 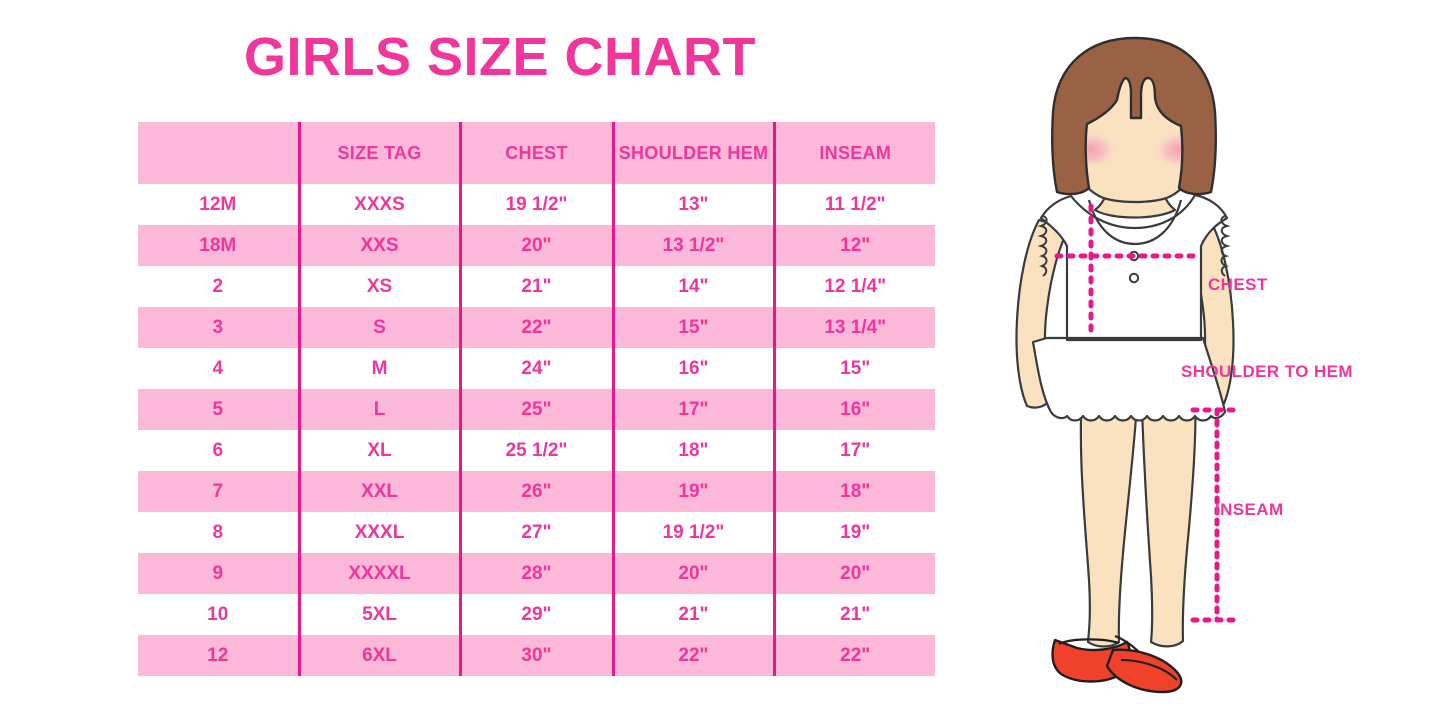 What do you see at coordinates (853, 409) in the screenshot?
I see `cell-inseam: 16"` at bounding box center [853, 409].